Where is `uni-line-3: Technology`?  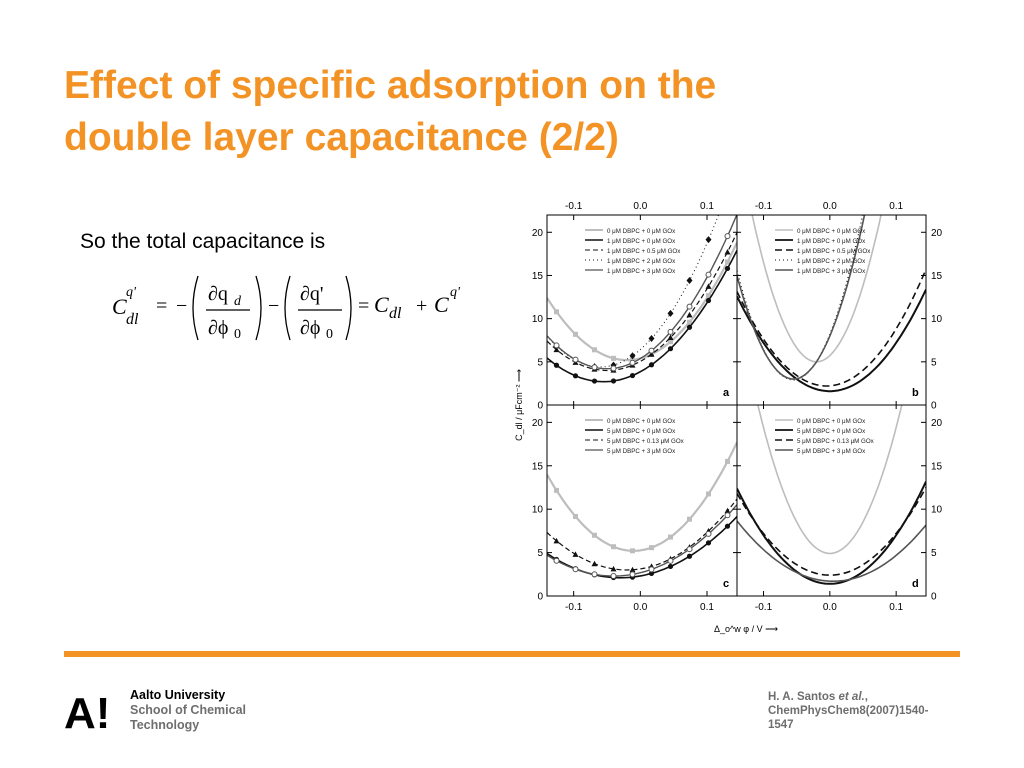 uni-line-3: Technology is located at coordinates (165, 725).